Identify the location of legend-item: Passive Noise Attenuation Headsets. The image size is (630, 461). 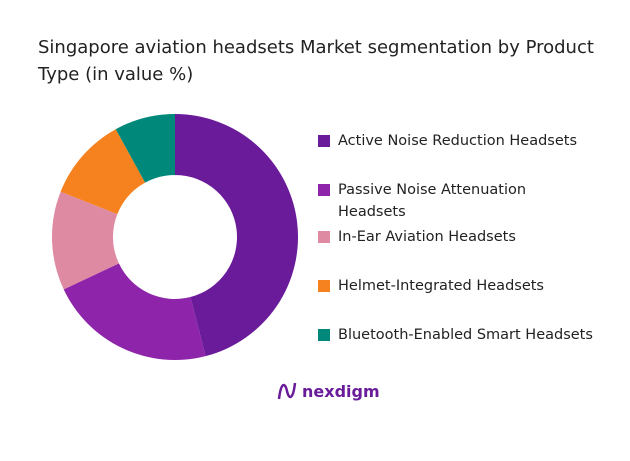
(455, 201).